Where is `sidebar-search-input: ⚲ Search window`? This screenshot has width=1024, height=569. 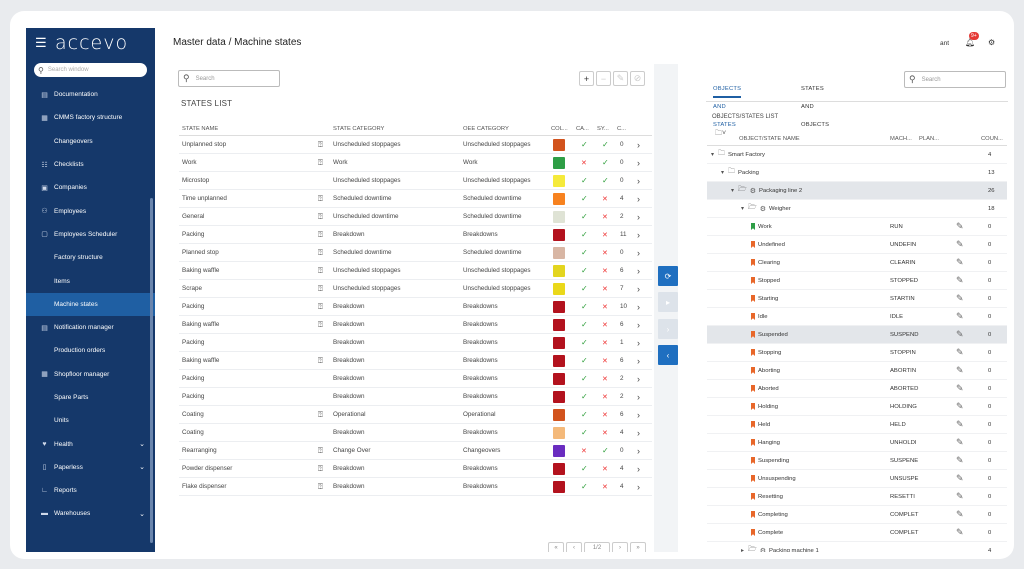 sidebar-search-input: ⚲ Search window is located at coordinates (90, 70).